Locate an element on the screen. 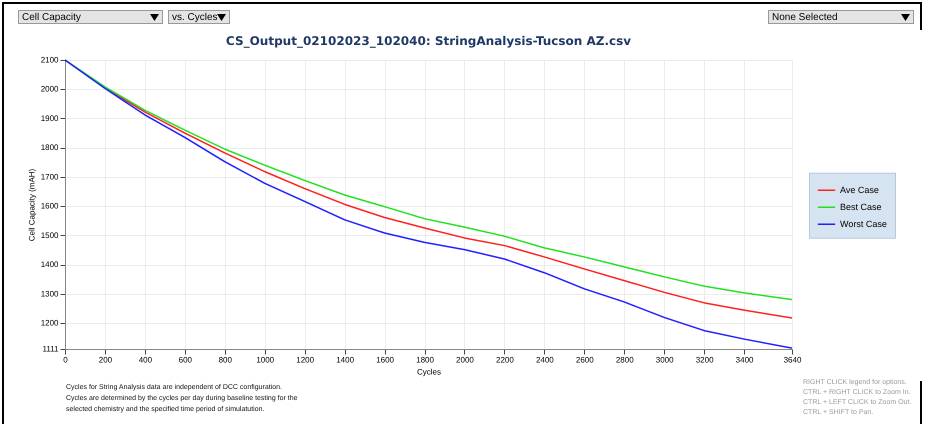  x-tick-label: 3640 is located at coordinates (793, 360).